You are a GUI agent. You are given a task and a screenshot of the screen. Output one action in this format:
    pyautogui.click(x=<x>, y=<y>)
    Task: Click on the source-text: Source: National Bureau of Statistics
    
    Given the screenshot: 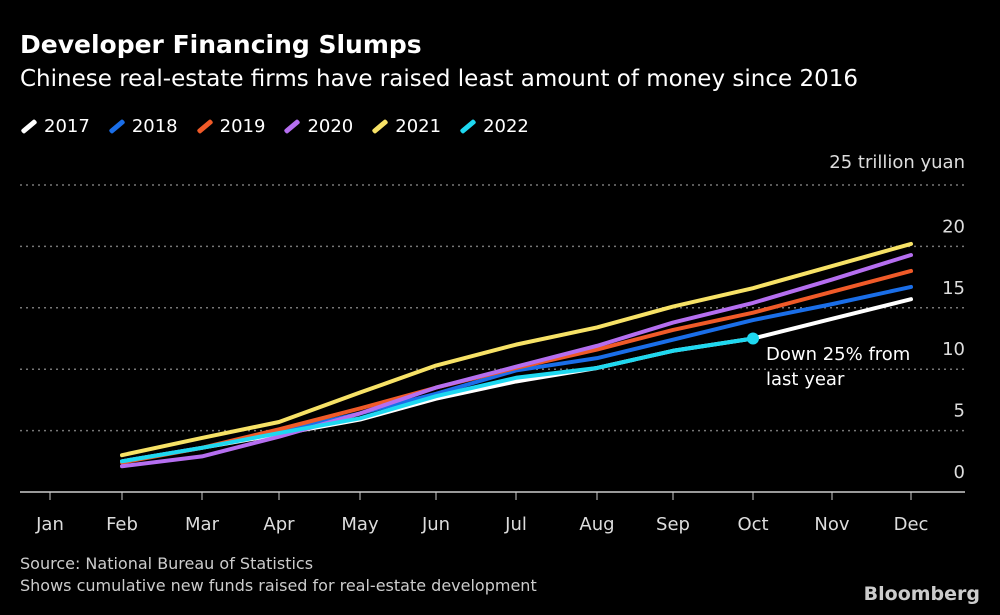 What is the action you would take?
    pyautogui.click(x=167, y=563)
    